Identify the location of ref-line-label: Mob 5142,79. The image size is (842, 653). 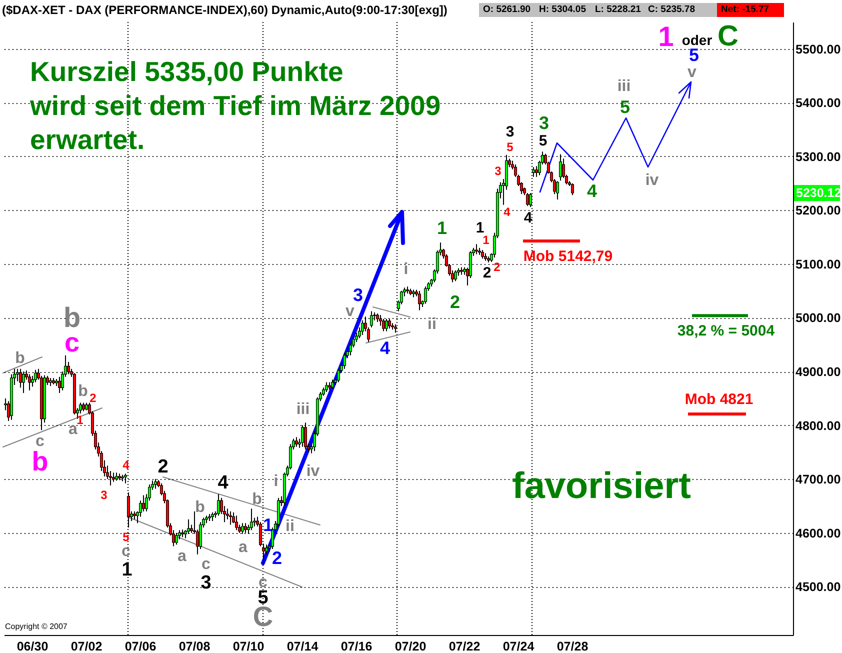
(568, 256).